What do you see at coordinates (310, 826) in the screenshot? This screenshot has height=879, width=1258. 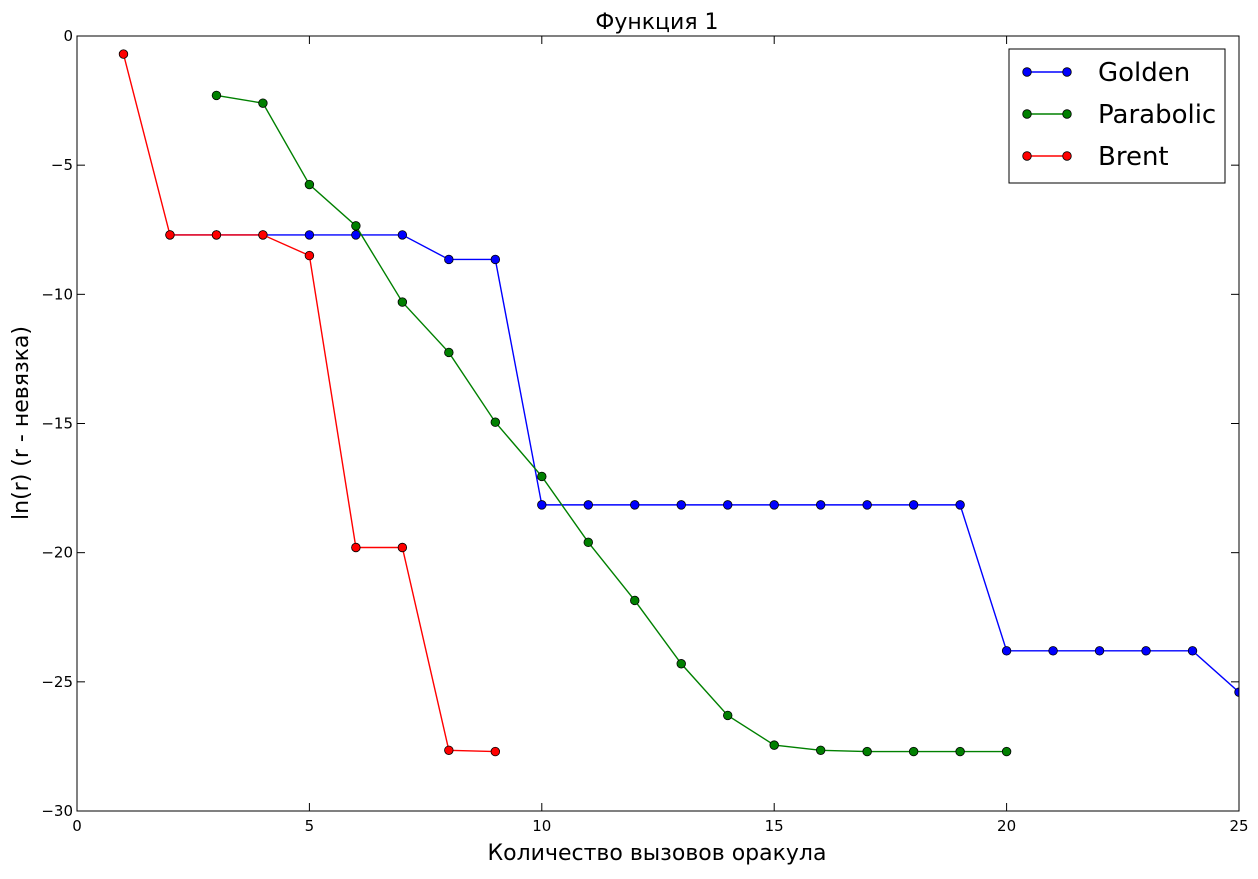 I see `x-tick-label: 5` at bounding box center [310, 826].